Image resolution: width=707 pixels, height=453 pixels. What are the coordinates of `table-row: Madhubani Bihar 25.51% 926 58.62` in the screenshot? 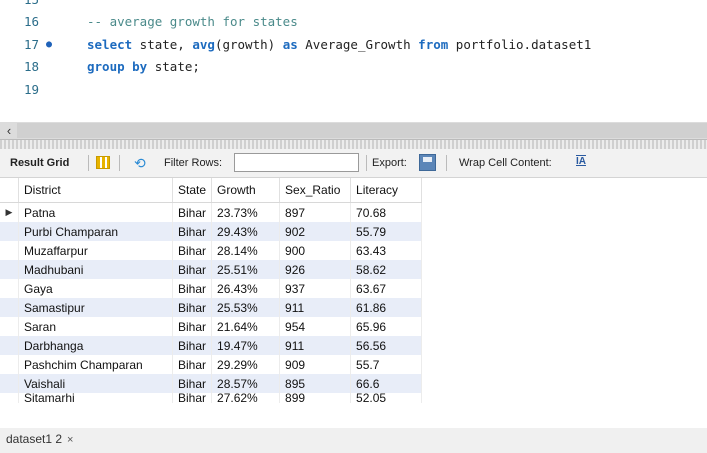 It's located at (211, 269).